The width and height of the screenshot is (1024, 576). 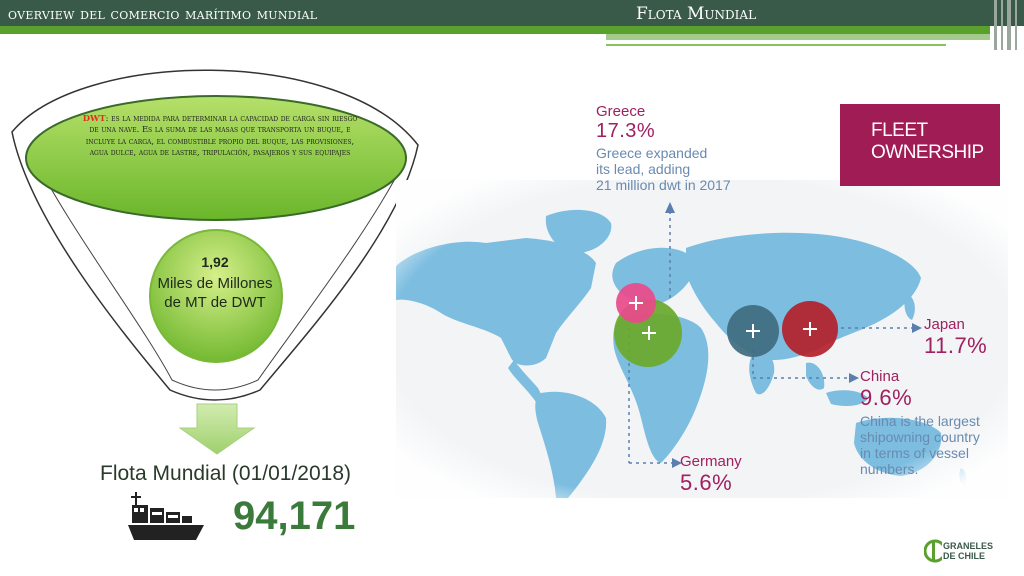 I want to click on header-stripes, so click(x=1007, y=25).